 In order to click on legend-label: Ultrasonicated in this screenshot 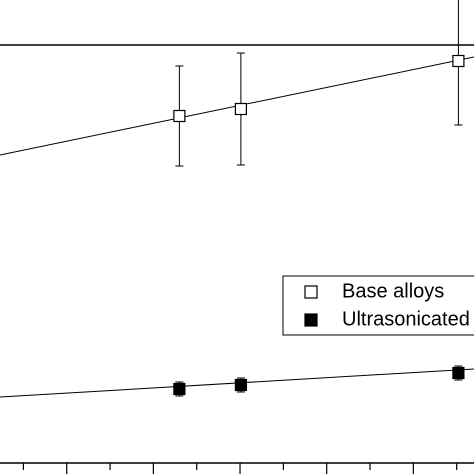, I will do `click(406, 319)`.